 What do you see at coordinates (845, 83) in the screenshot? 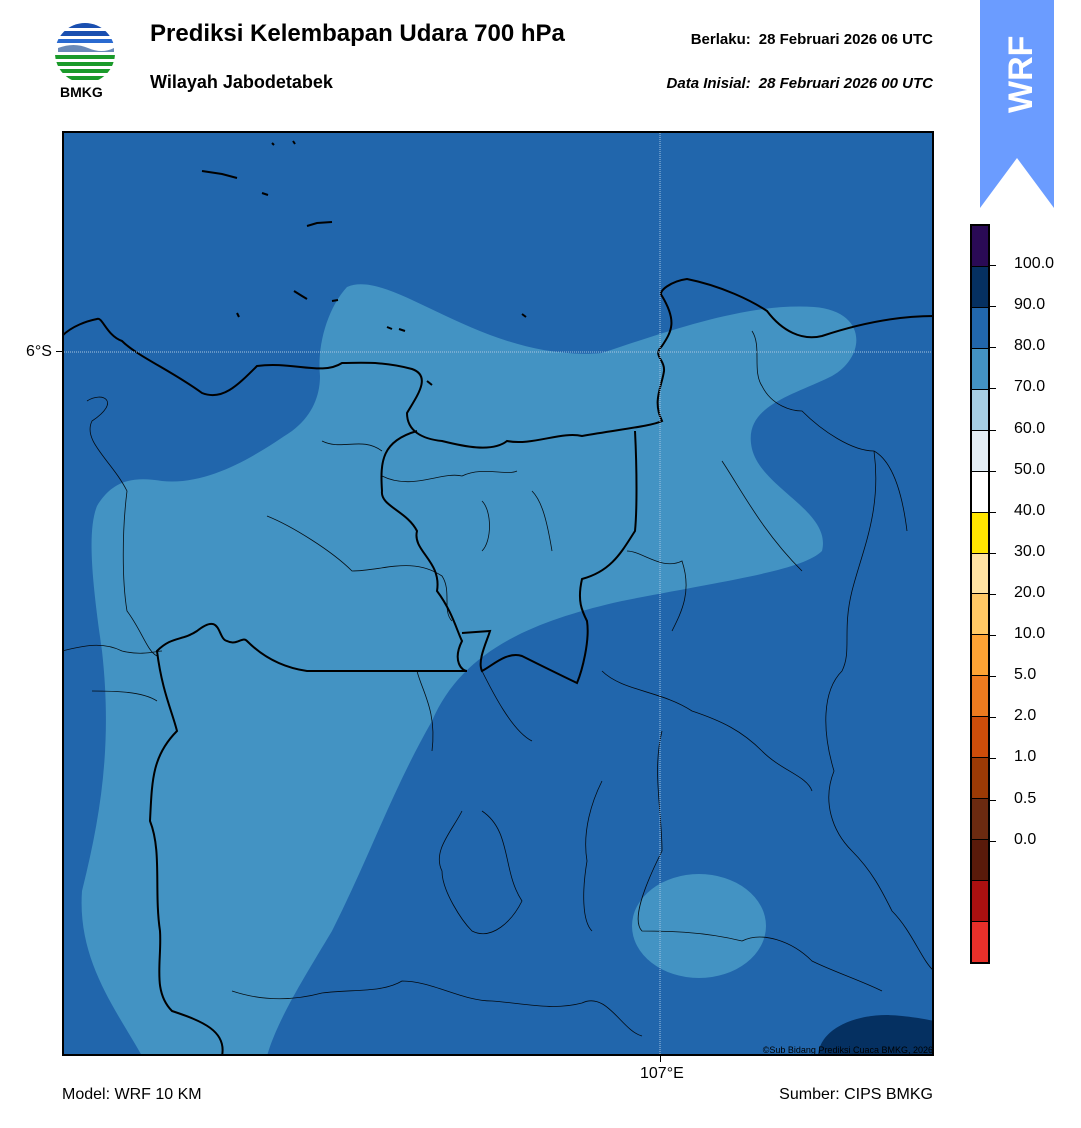
I see `init-value: 28 Februari 2026 00 UTC` at bounding box center [845, 83].